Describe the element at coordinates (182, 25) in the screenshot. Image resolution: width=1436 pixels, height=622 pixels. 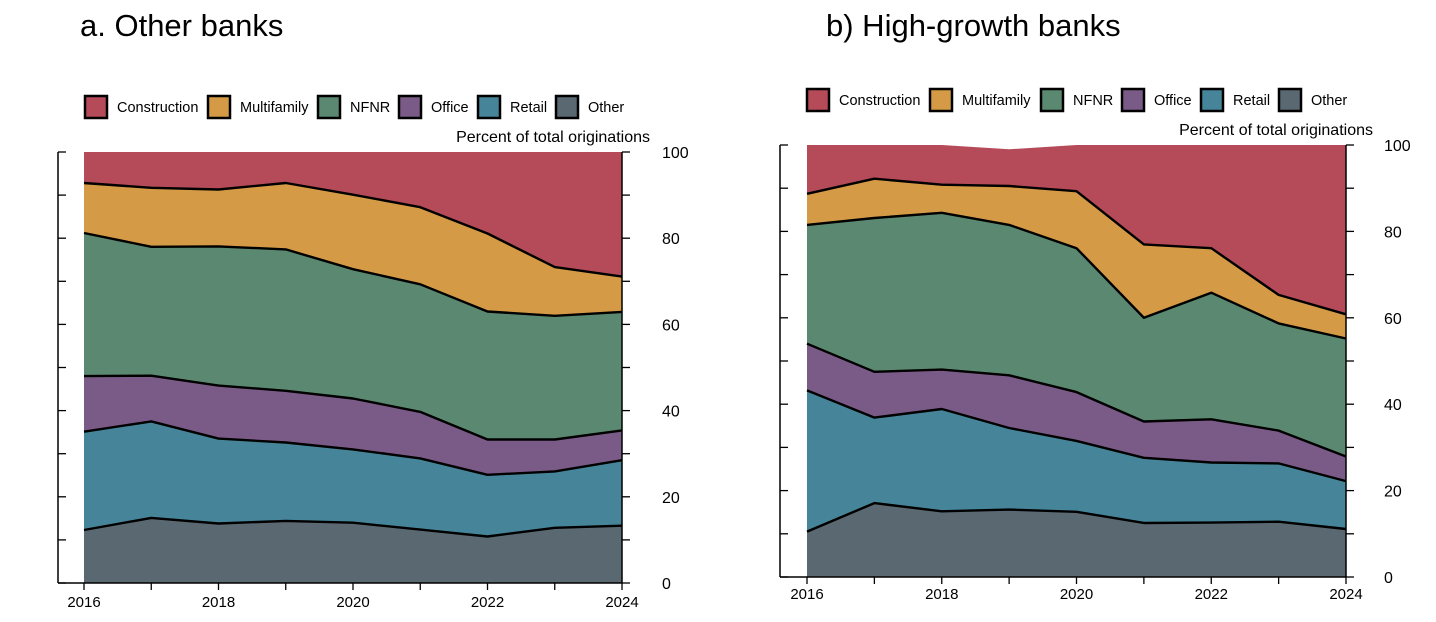
I see `panel-a-title: a. Other banks` at that location.